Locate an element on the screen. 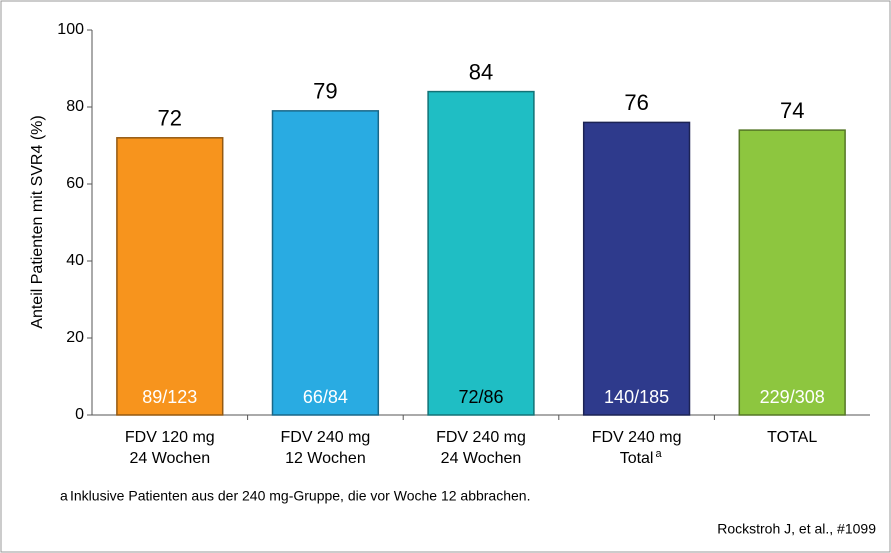  source: Rockstroh J, et al., #1099 is located at coordinates (796, 529).